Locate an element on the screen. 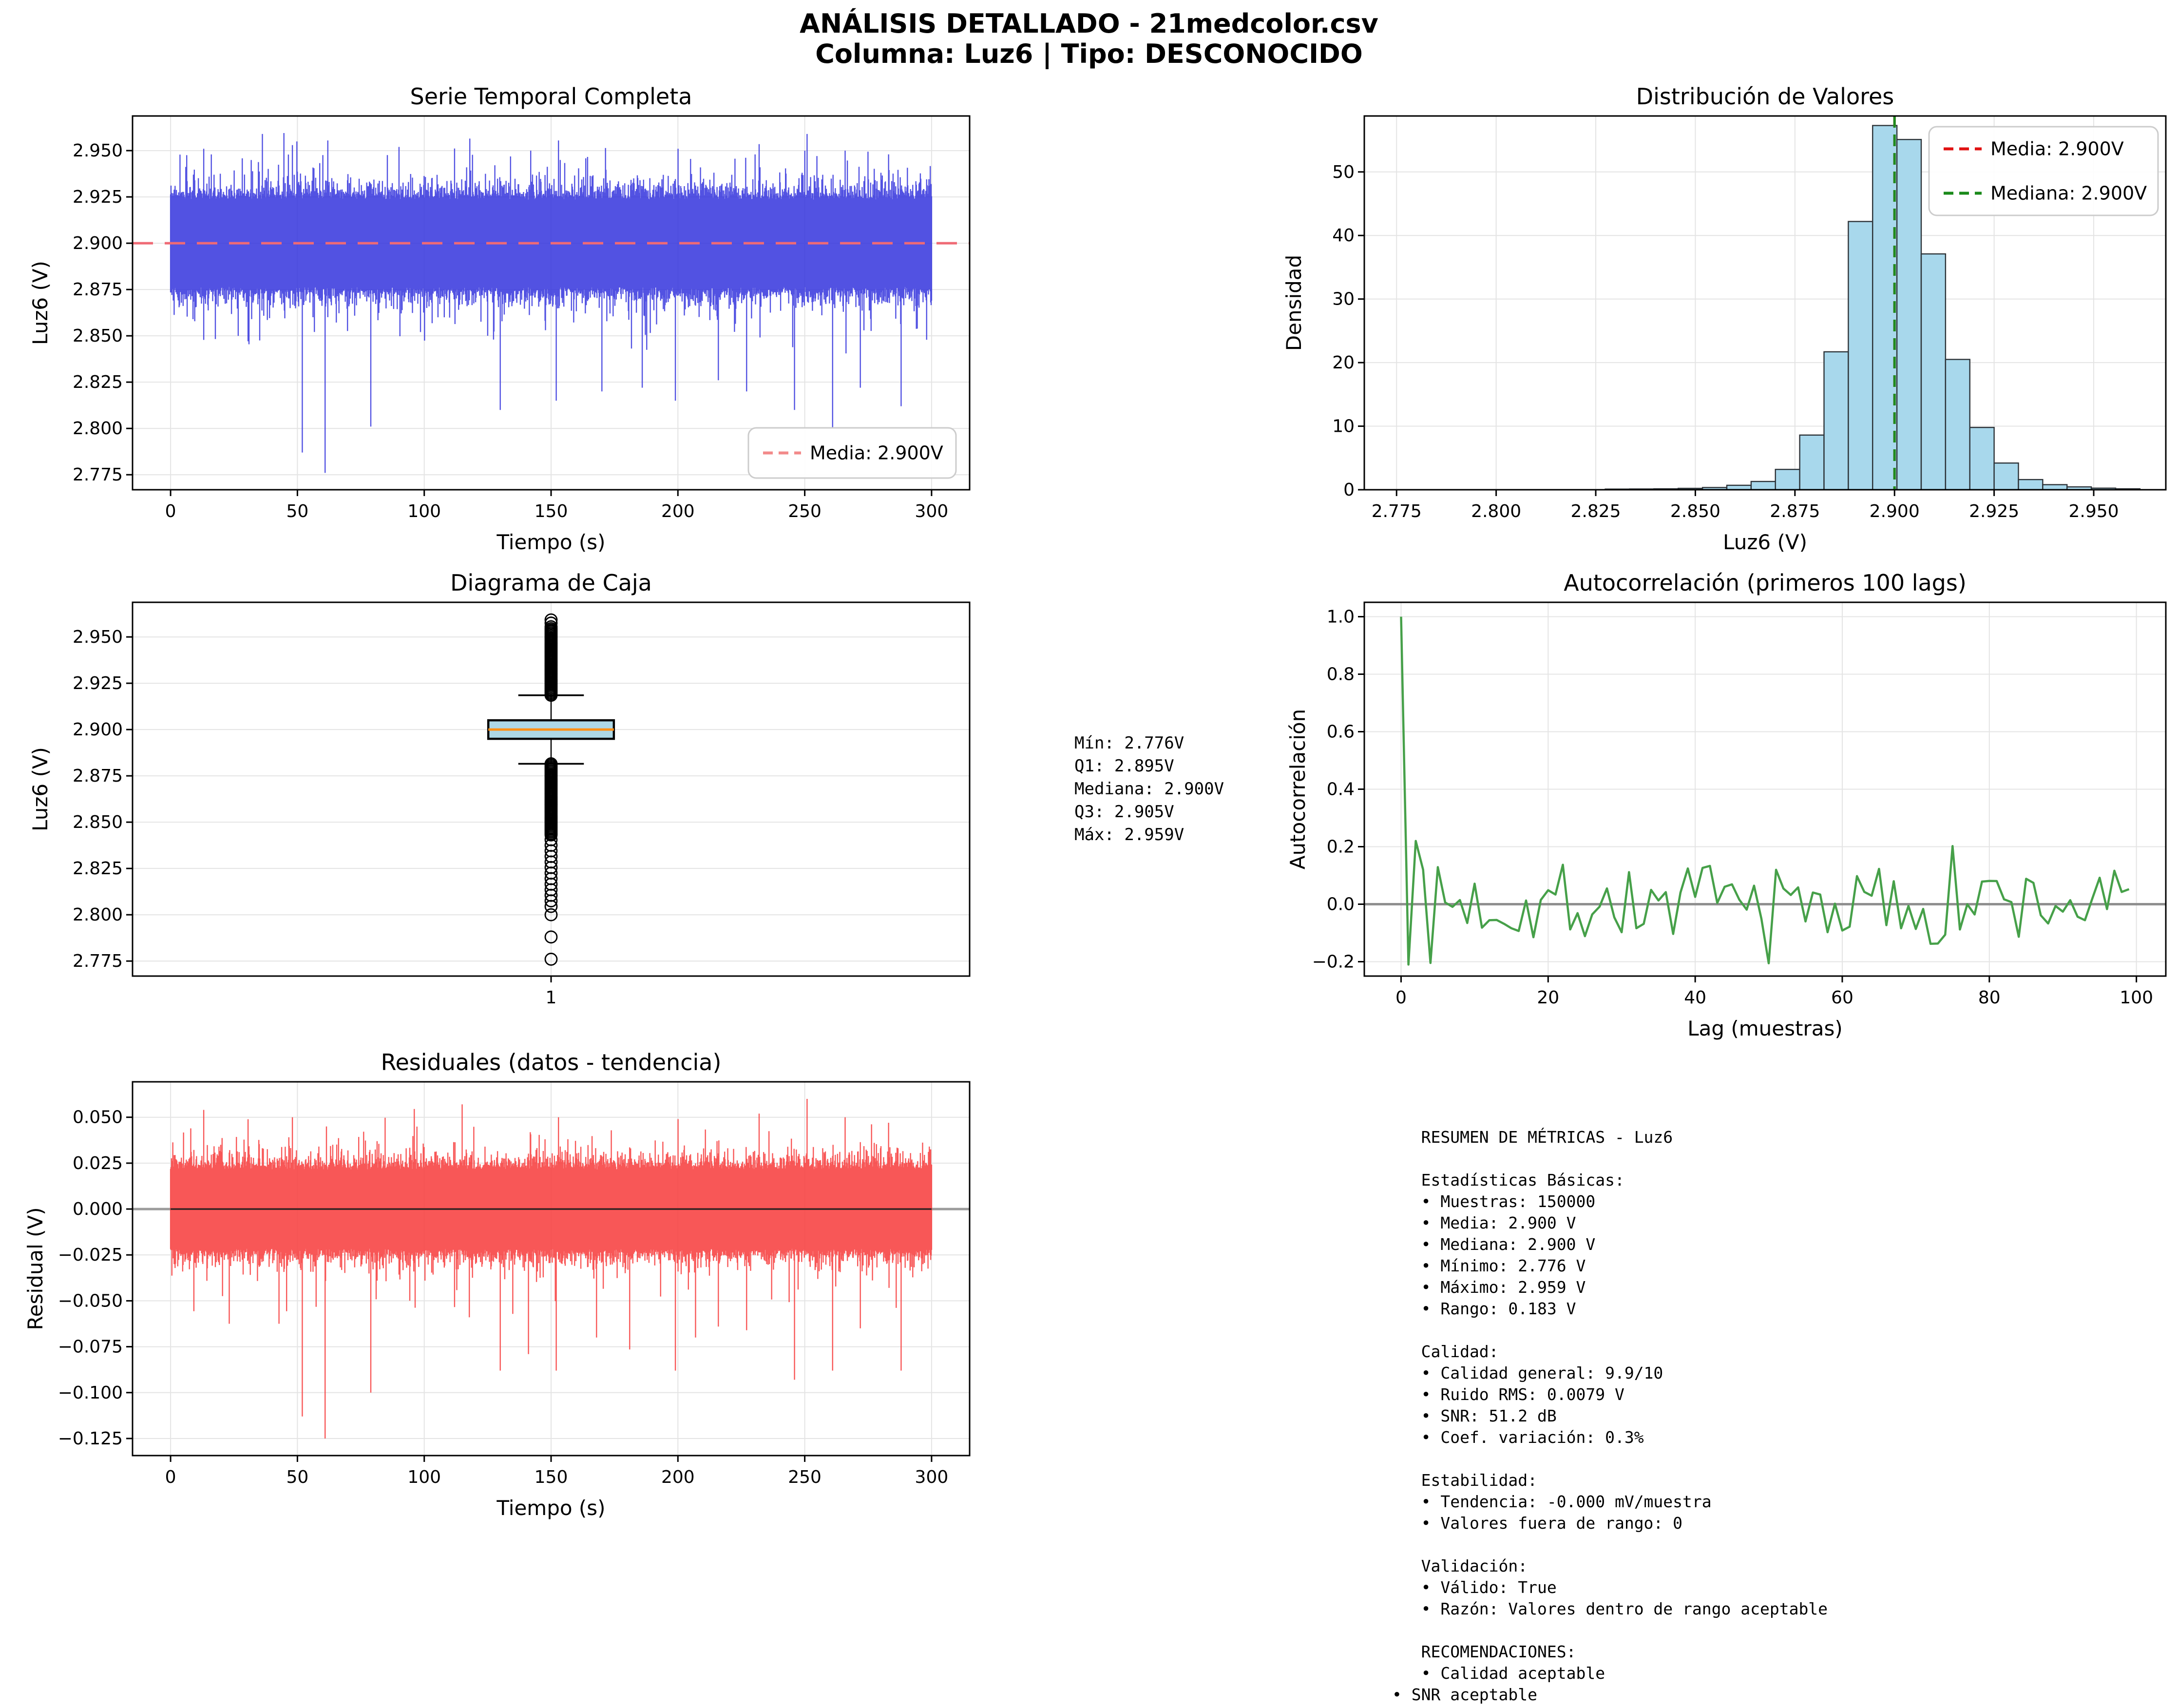 Image resolution: width=2178 pixels, height=1708 pixels. chart-title-autocorrelacion: Autocorrelación (primeros 100 lags) is located at coordinates (1766, 583).